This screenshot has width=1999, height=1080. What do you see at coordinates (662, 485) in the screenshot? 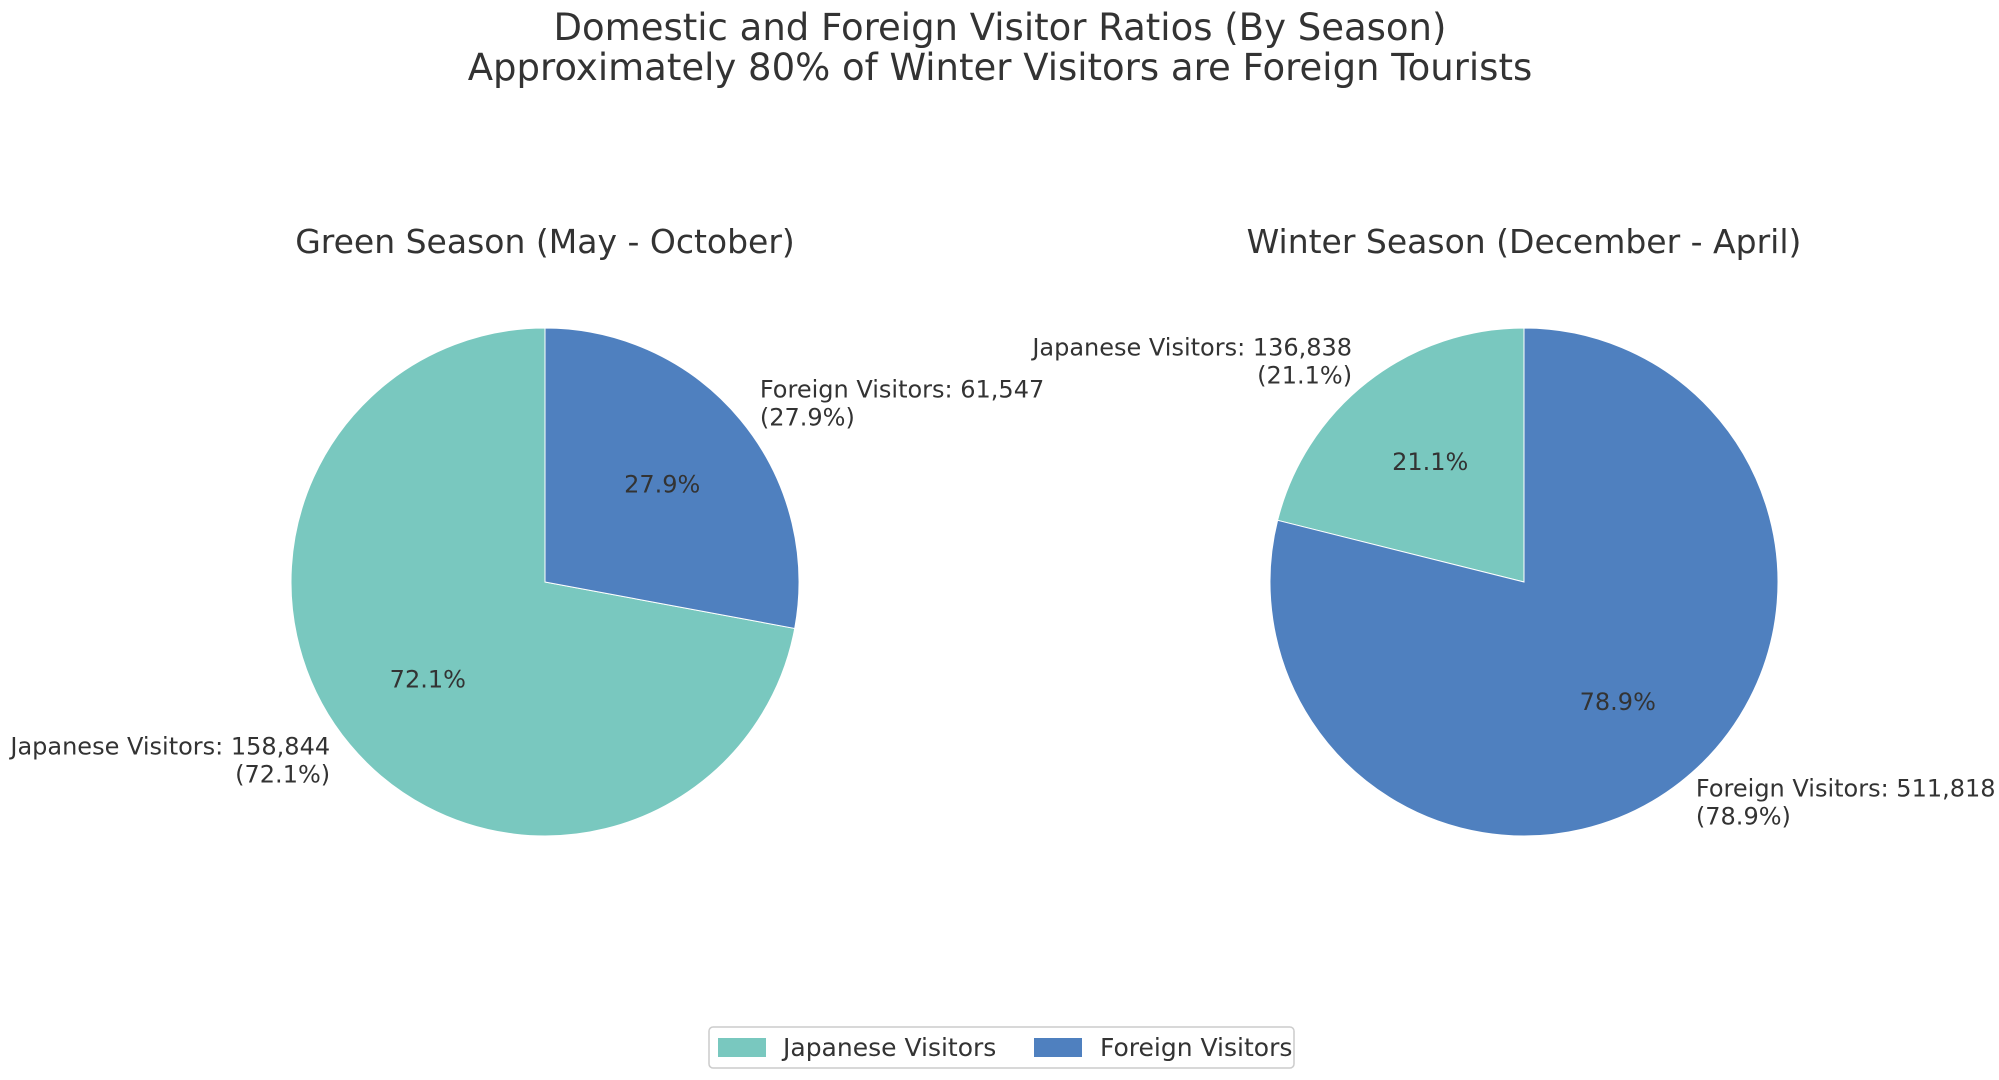
I see `green-season-pct-label-foreign-visitors: 27.9%` at bounding box center [662, 485].